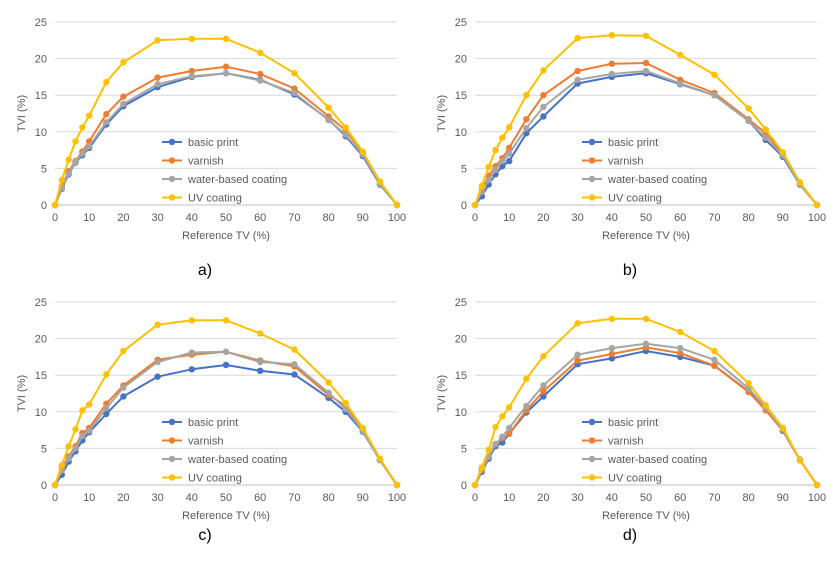 The width and height of the screenshot is (840, 567). I want to click on x-tick-label: 50, so click(646, 498).